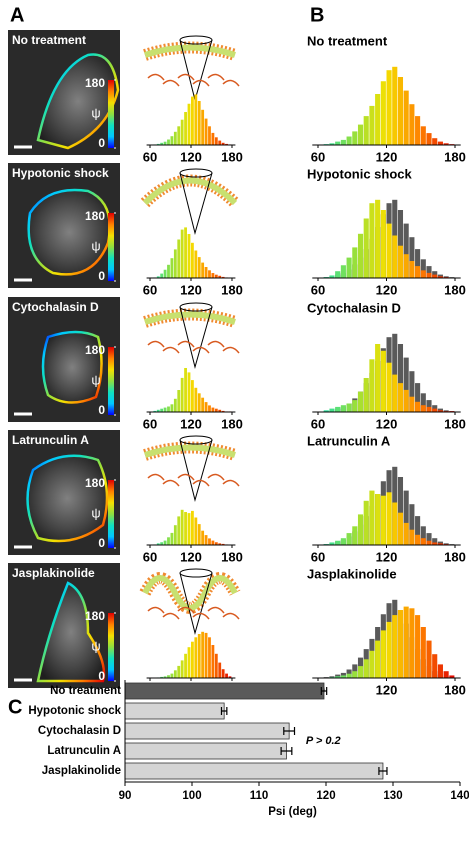 The image size is (469, 846). What do you see at coordinates (85, 691) in the screenshot?
I see `category-label: No treatment` at bounding box center [85, 691].